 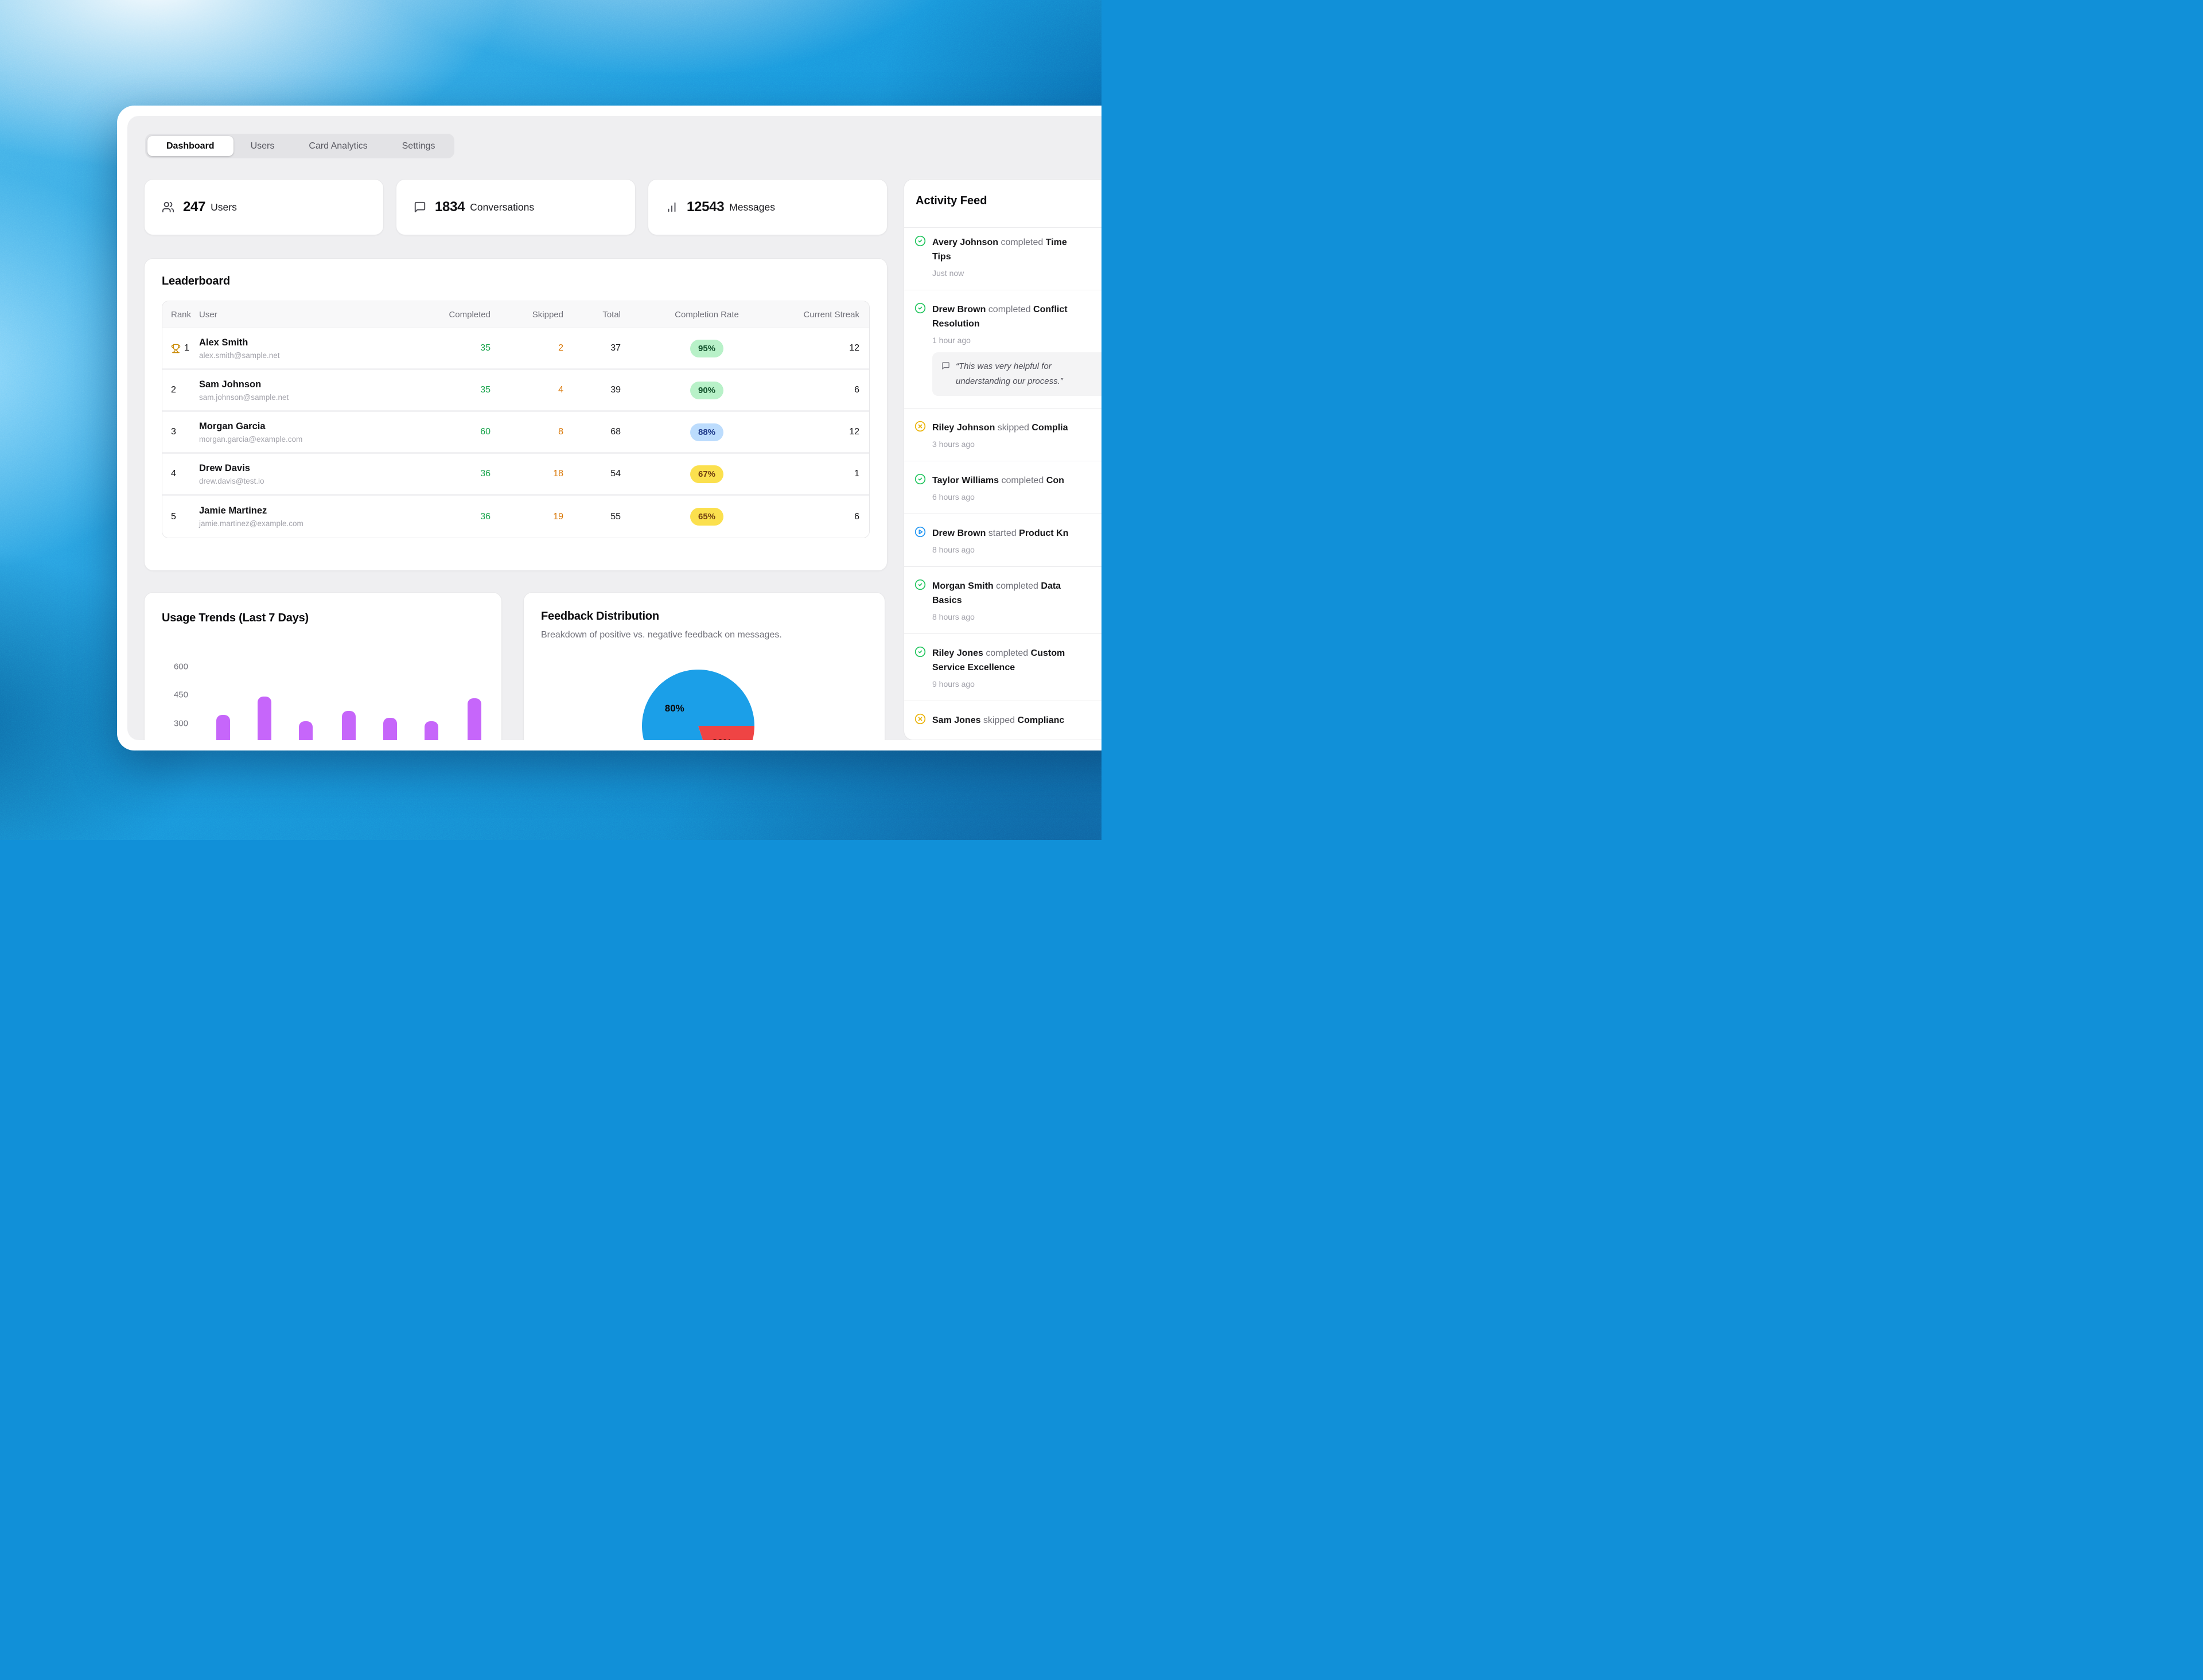 I want to click on activity-item-text-line: Drew Brown completed Conflict, so click(x=1017, y=309).